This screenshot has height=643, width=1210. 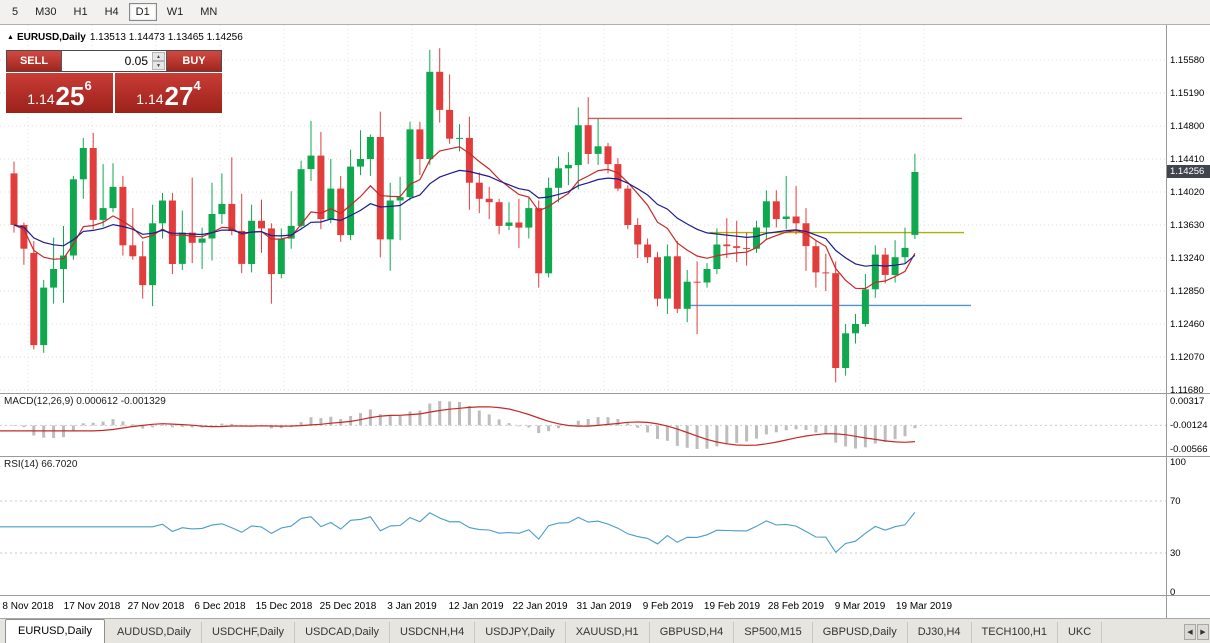 I want to click on date-axis-label: 9 Feb 2019, so click(x=668, y=606).